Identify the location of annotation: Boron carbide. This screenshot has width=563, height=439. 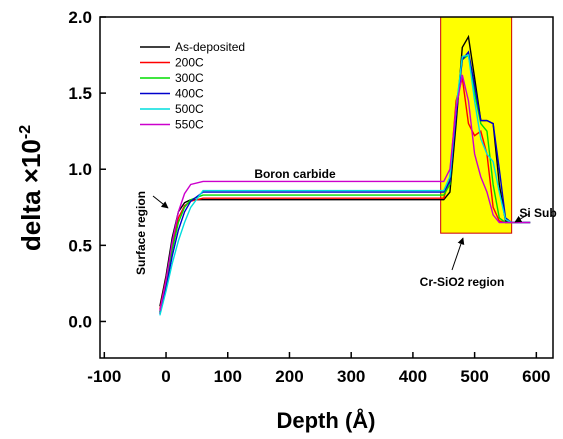
(295, 174).